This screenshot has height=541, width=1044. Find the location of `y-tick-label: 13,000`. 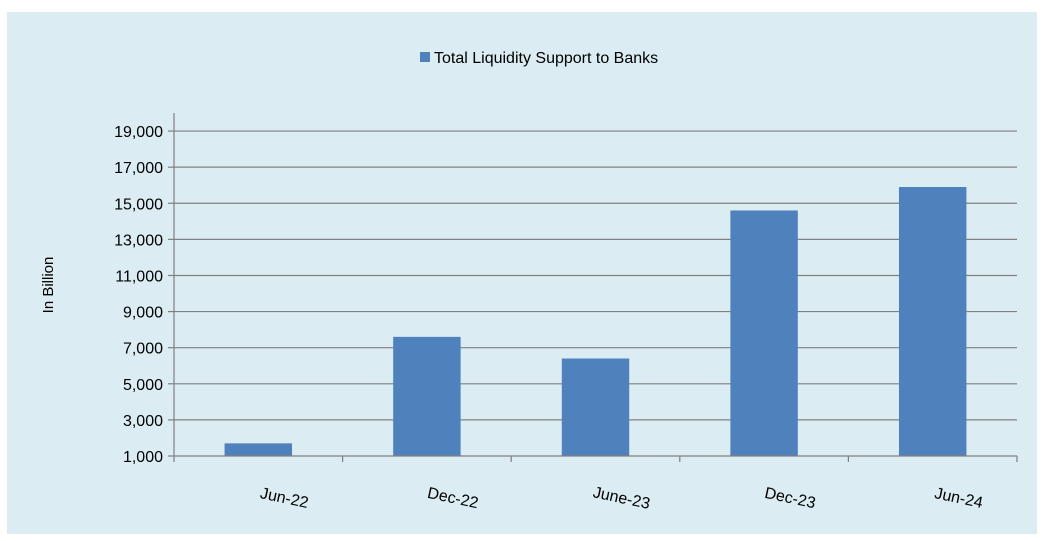

y-tick-label: 13,000 is located at coordinates (138, 240).